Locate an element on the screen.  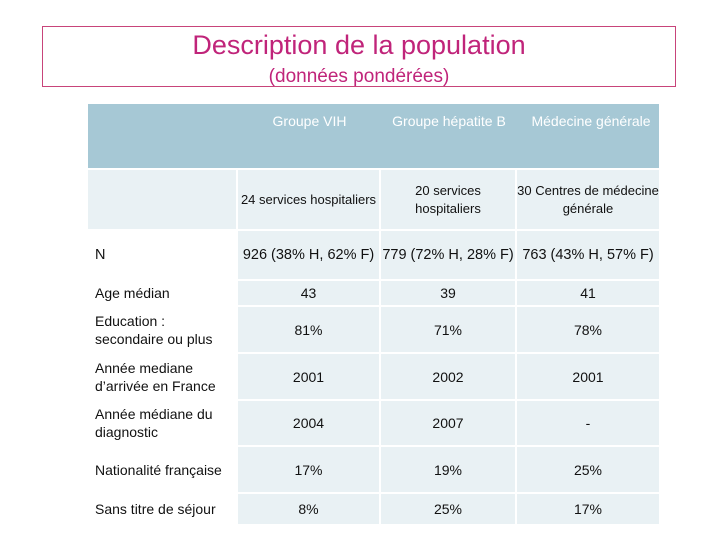
row-label: Age médian is located at coordinates (163, 293).